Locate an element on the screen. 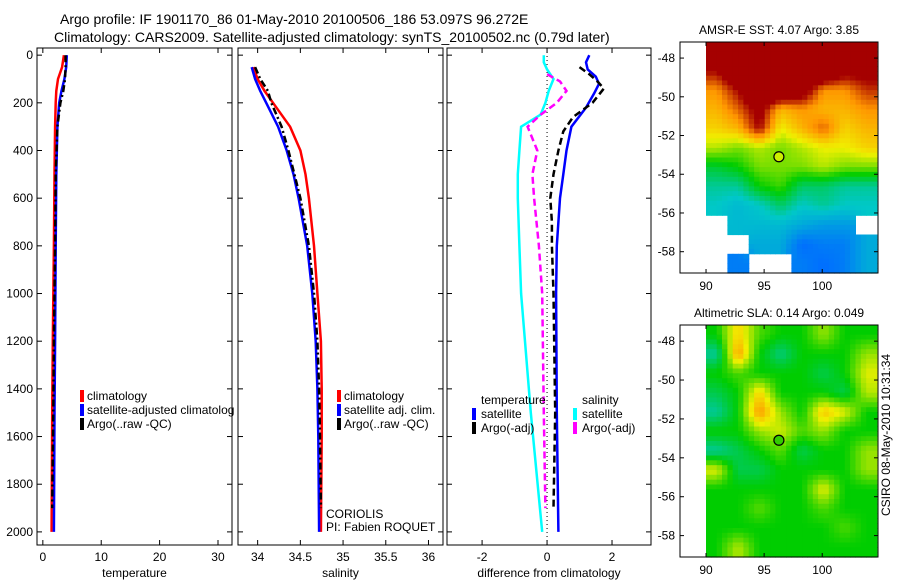  x-axis-label: temperature is located at coordinates (134, 573).